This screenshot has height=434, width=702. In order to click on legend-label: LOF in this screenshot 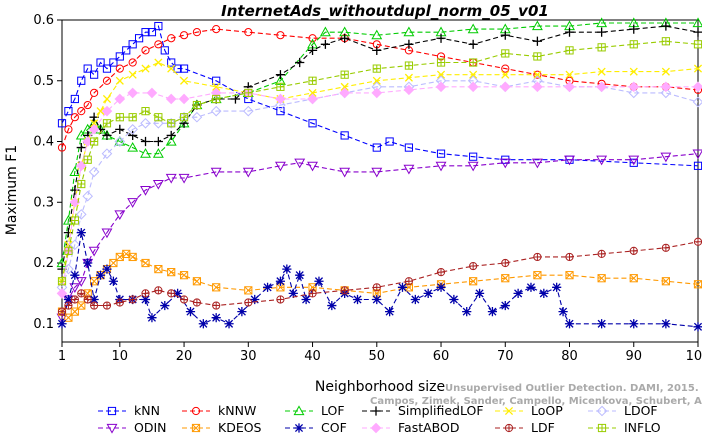, I will do `click(333, 410)`.